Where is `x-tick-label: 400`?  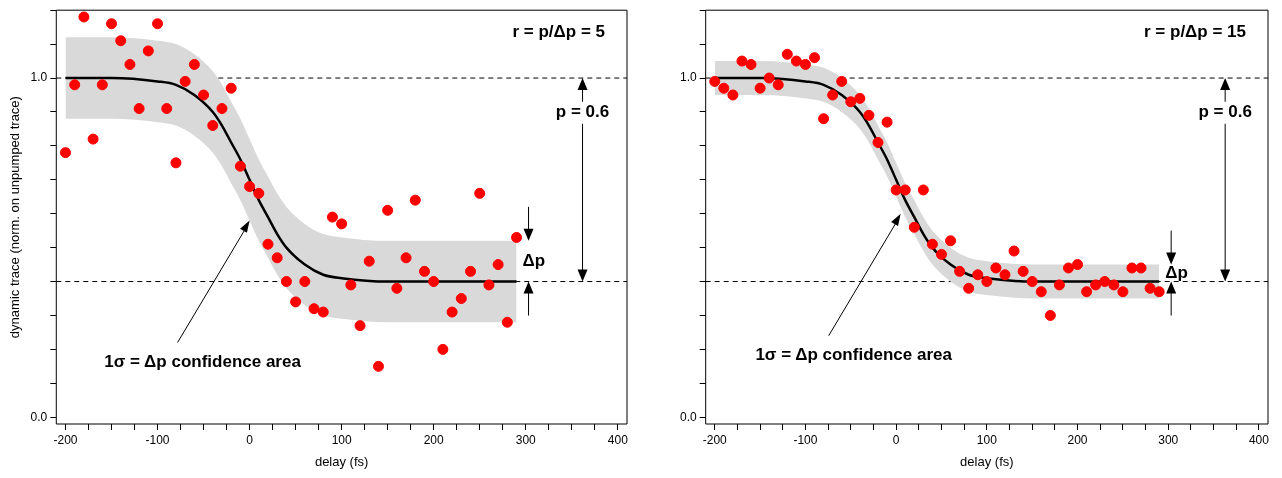 x-tick-label: 400 is located at coordinates (618, 439).